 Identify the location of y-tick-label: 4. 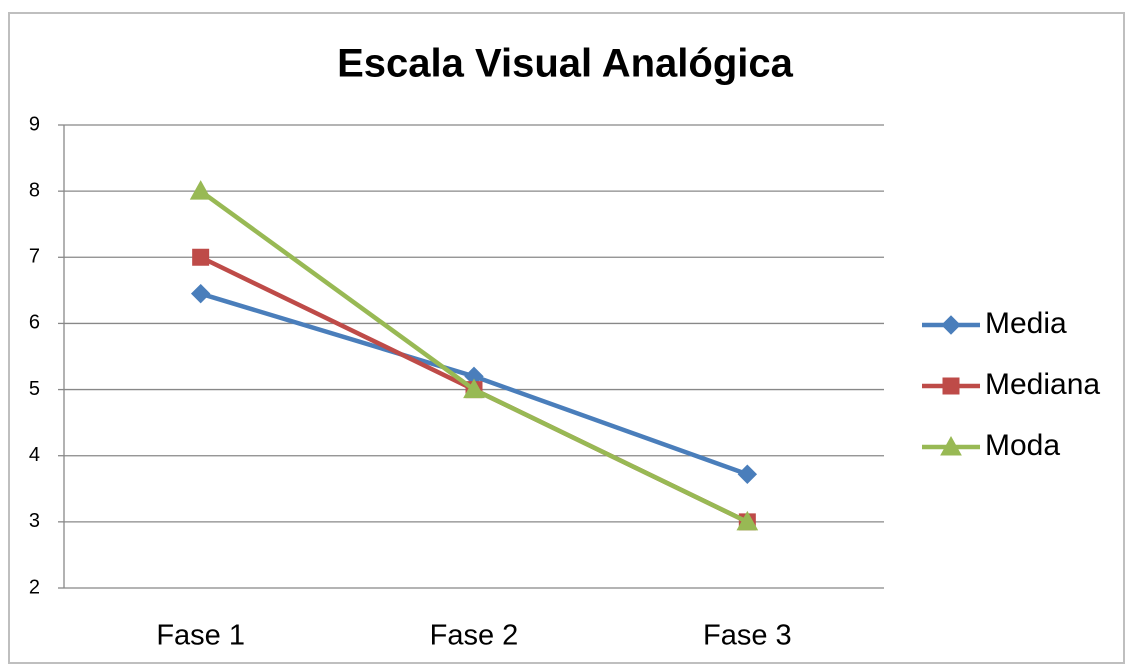
(34, 455).